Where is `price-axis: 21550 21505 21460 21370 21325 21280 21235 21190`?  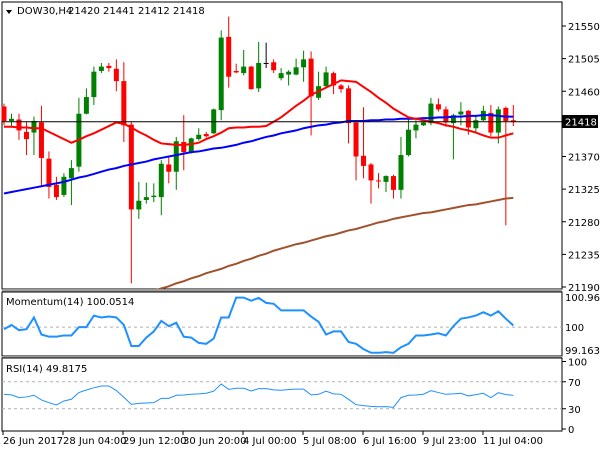
price-axis: 21550 21505 21460 21370 21325 21280 21235 21190 is located at coordinates (581, 158).